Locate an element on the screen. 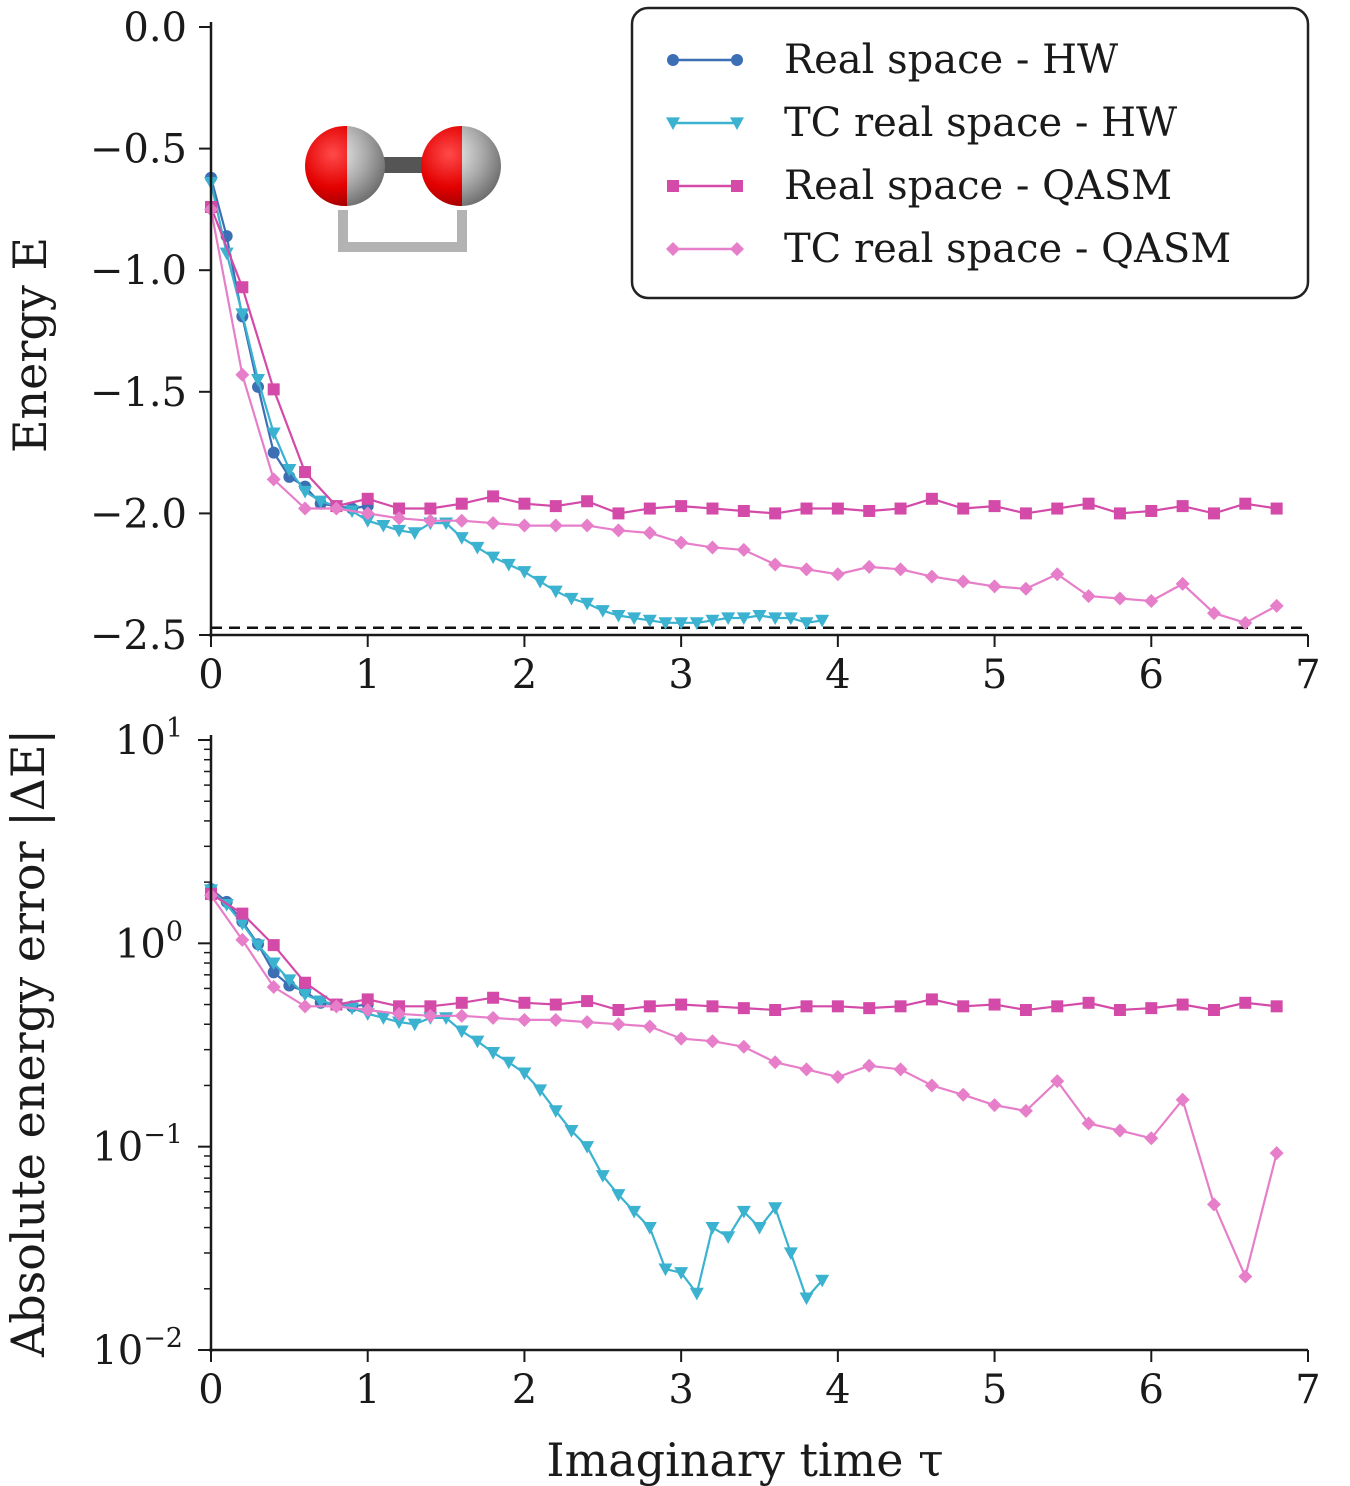  error-x-tick-label: 2 is located at coordinates (524, 1390).